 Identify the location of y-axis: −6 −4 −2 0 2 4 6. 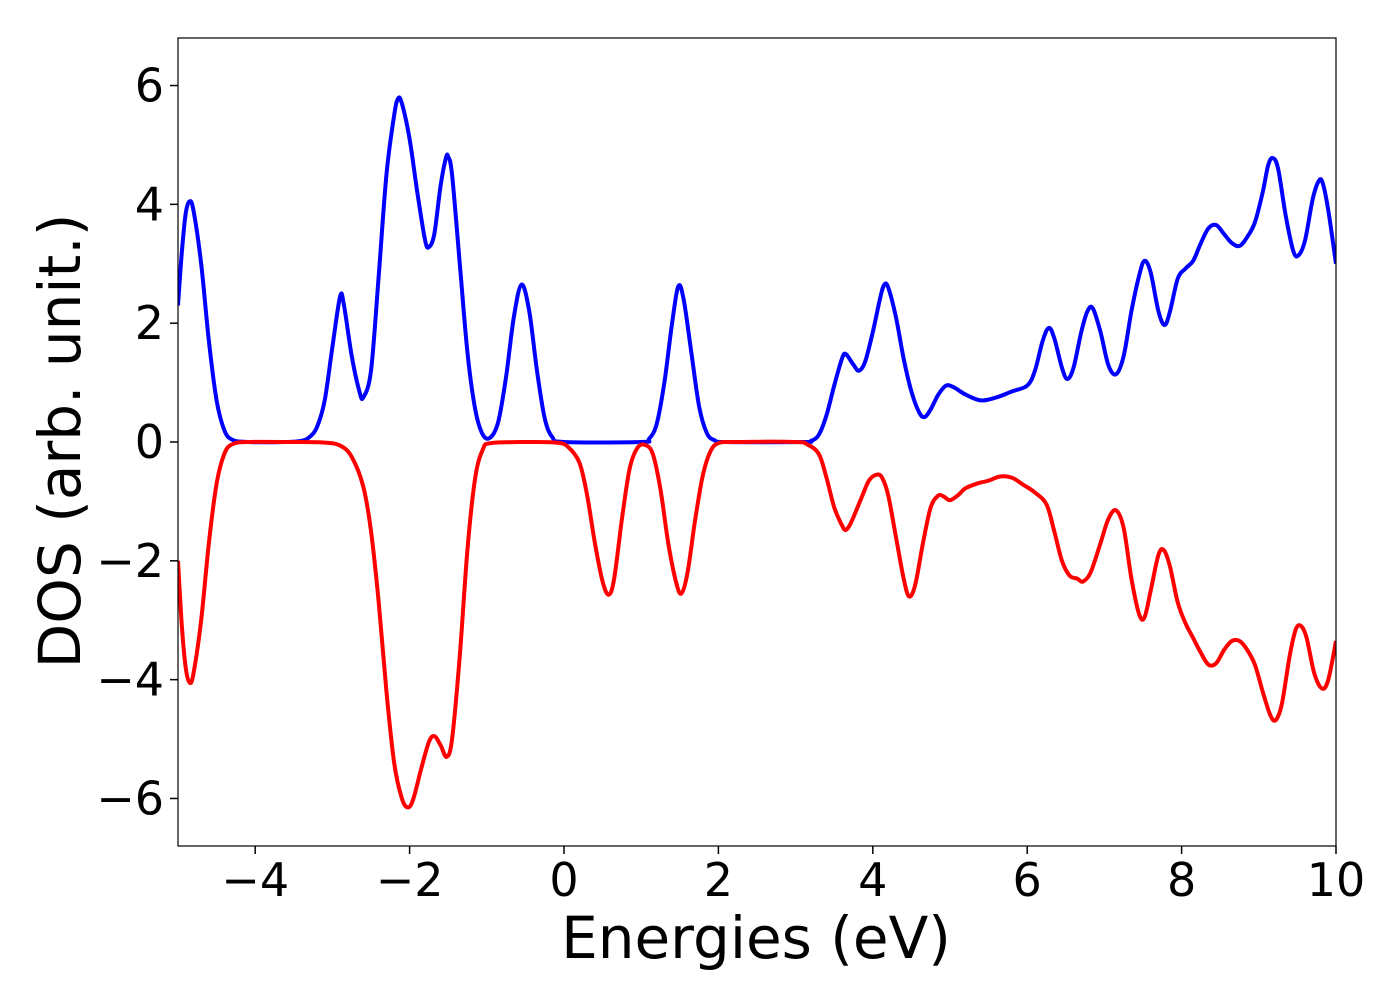
(137, 442).